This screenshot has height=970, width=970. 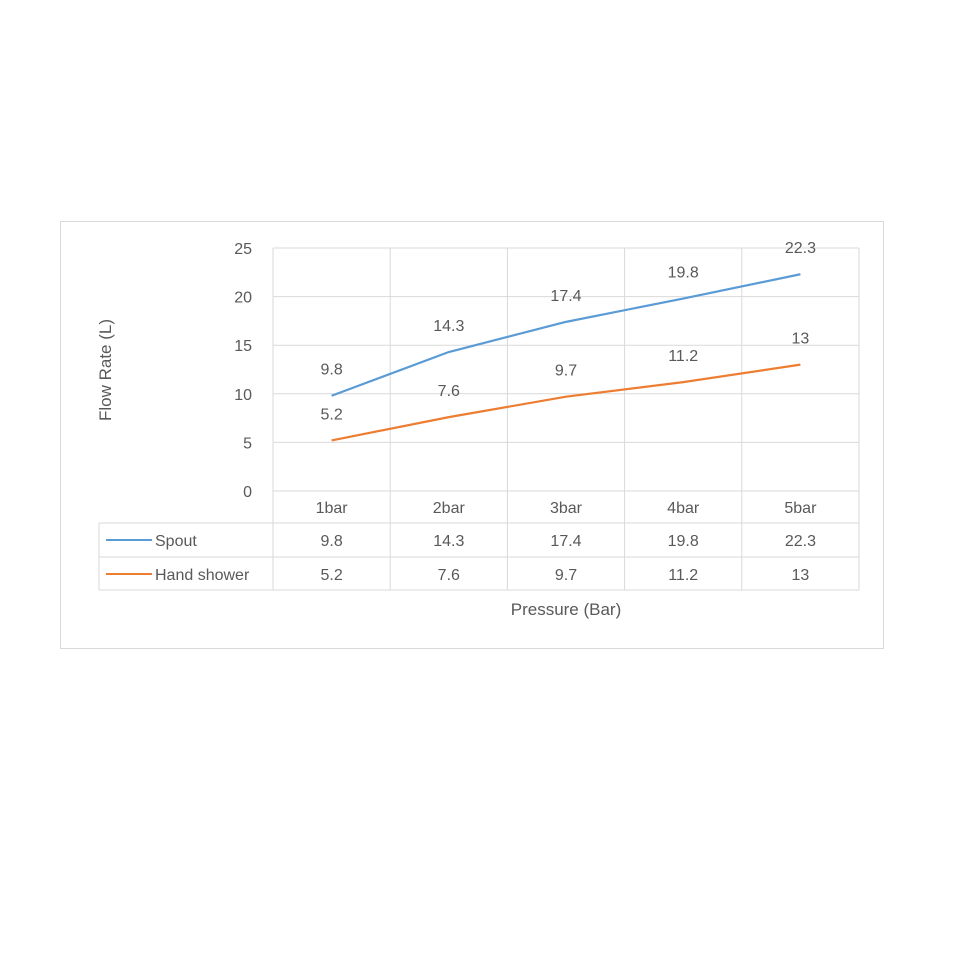 What do you see at coordinates (449, 391) in the screenshot?
I see `data-label: 7.6` at bounding box center [449, 391].